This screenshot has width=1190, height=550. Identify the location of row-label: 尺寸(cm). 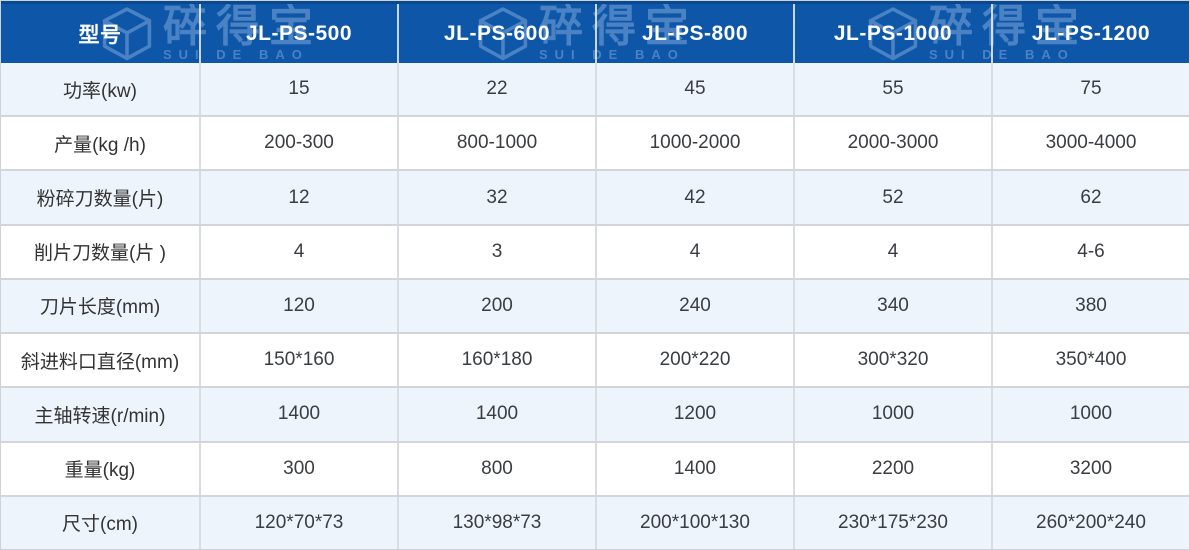
(100, 525).